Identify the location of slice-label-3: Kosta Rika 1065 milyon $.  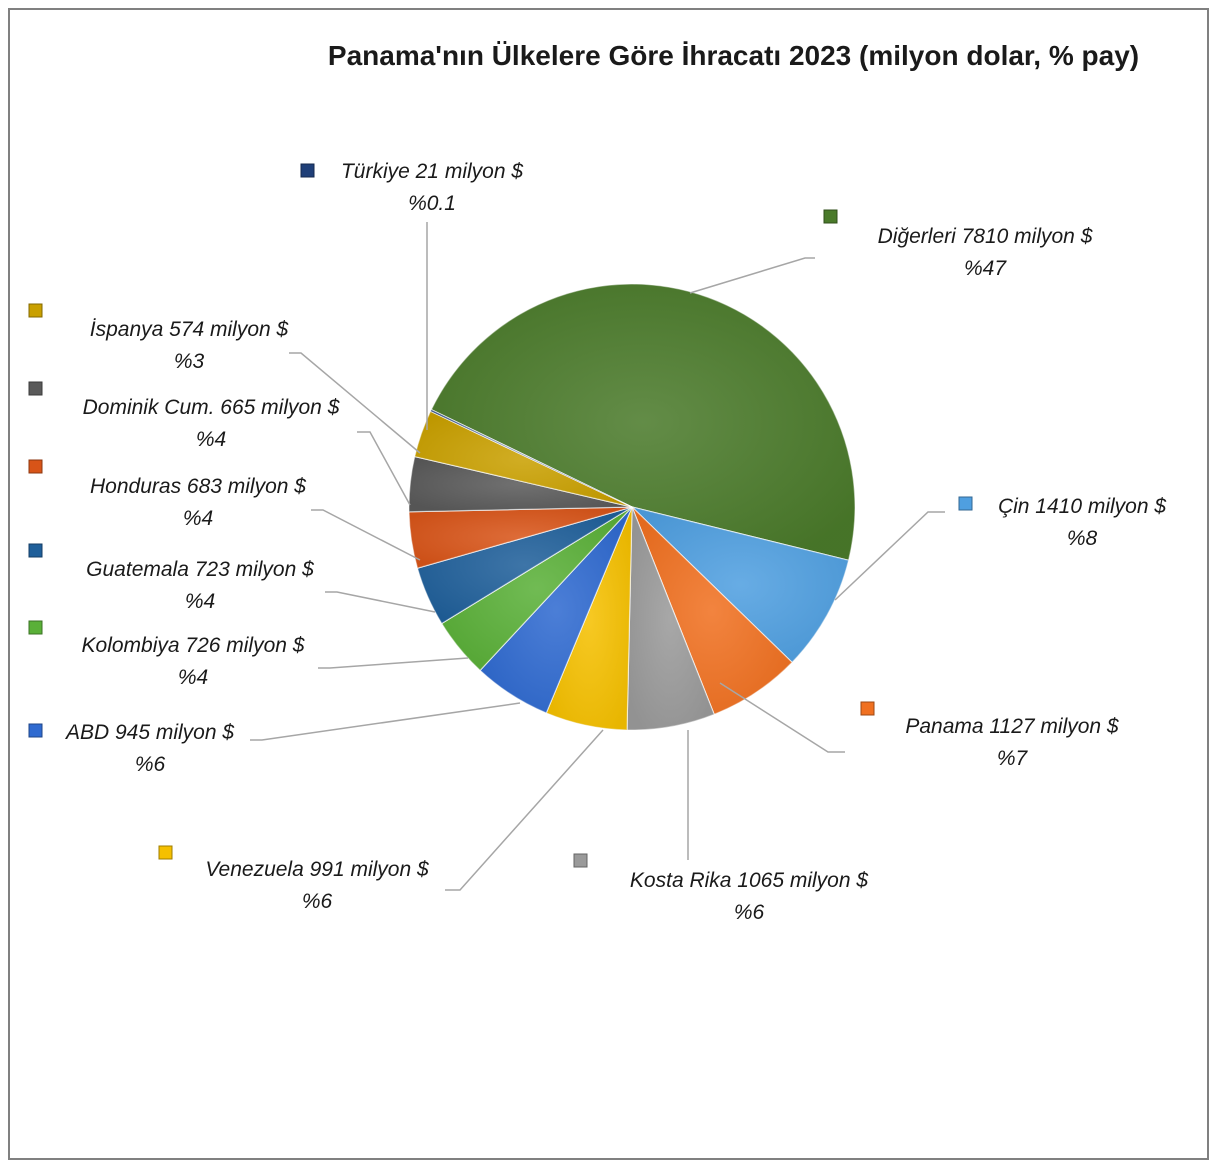
(749, 880).